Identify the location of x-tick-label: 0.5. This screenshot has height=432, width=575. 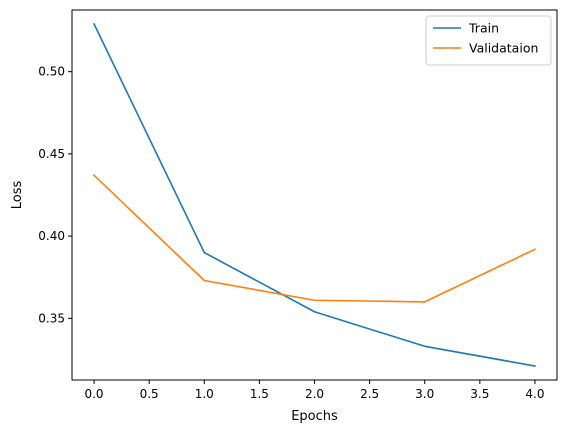
(149, 394).